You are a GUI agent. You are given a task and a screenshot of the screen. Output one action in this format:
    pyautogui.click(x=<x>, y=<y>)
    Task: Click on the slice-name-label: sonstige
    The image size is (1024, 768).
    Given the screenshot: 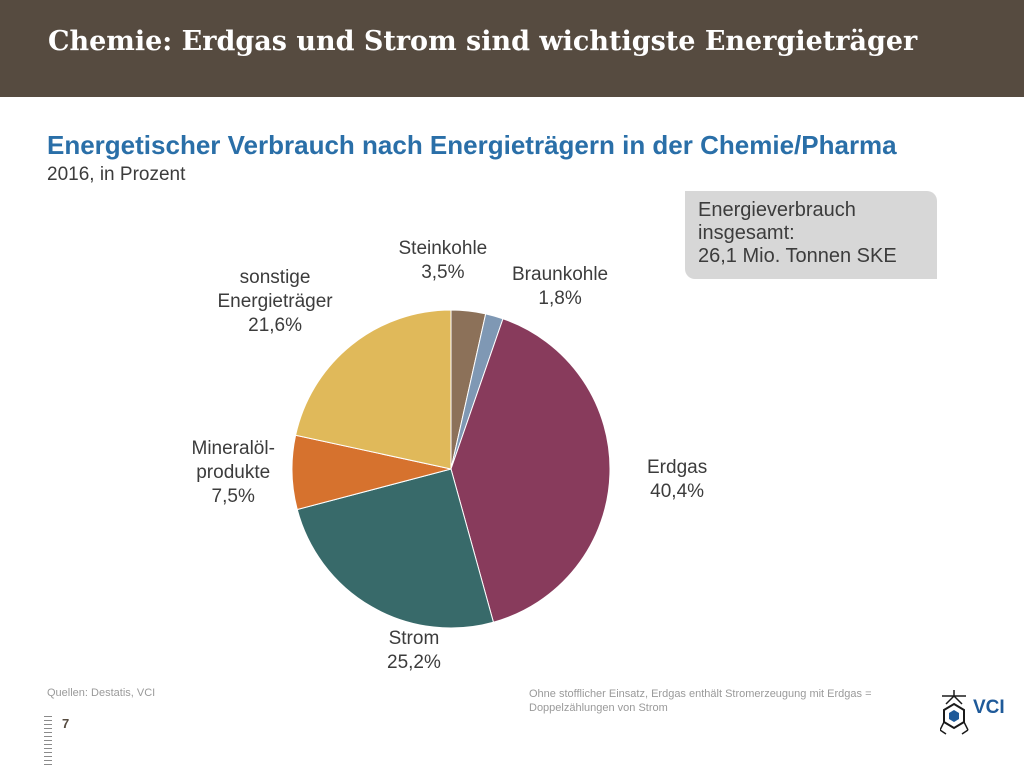 What is the action you would take?
    pyautogui.click(x=275, y=277)
    